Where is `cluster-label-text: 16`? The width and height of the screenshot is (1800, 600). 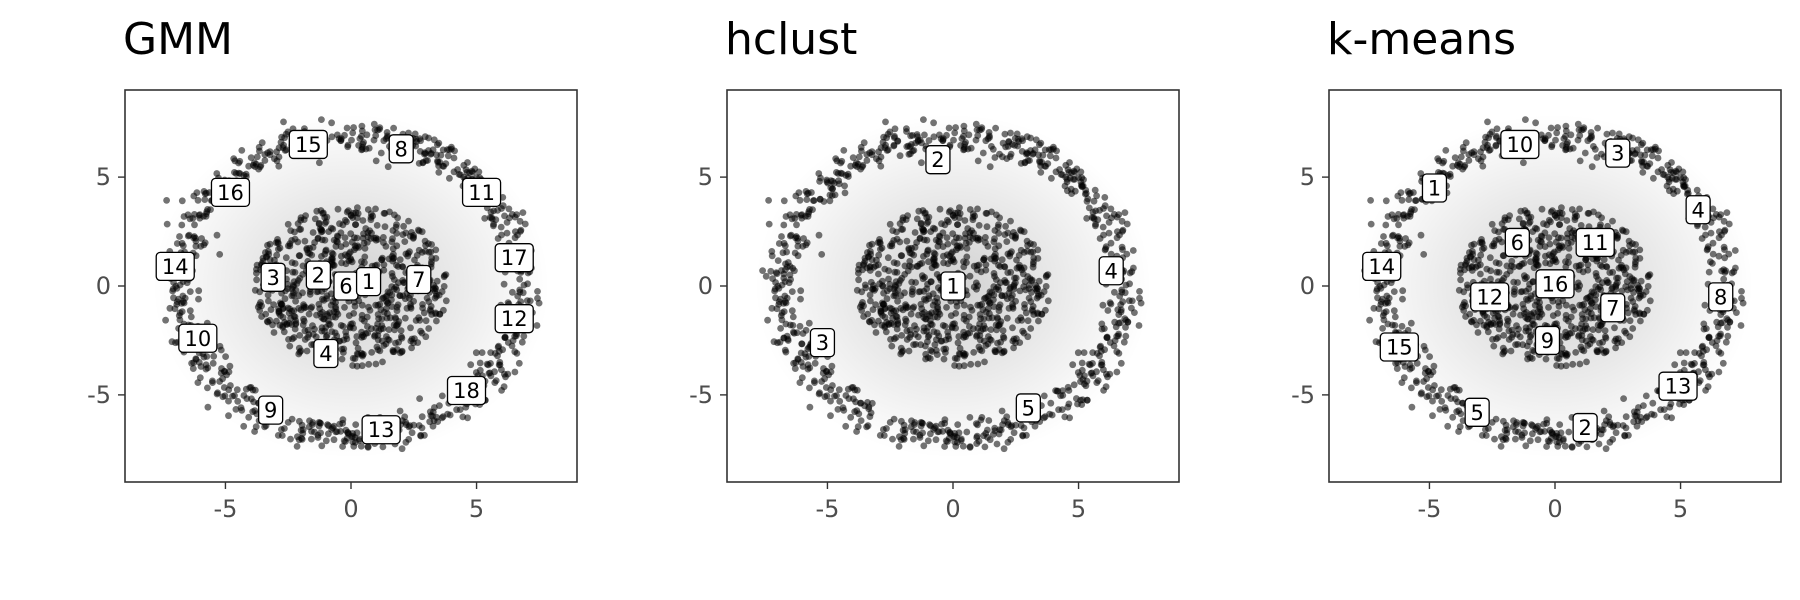
cluster-label-text: 16 is located at coordinates (230, 193).